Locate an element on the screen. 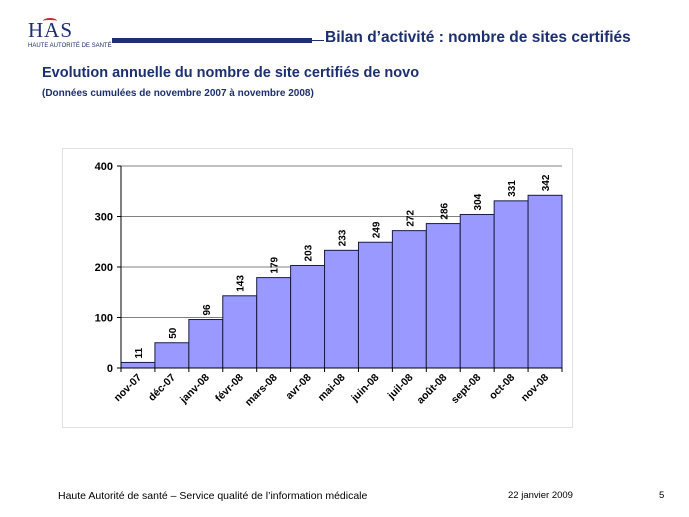 The width and height of the screenshot is (689, 517). data-label: 179 is located at coordinates (275, 264).